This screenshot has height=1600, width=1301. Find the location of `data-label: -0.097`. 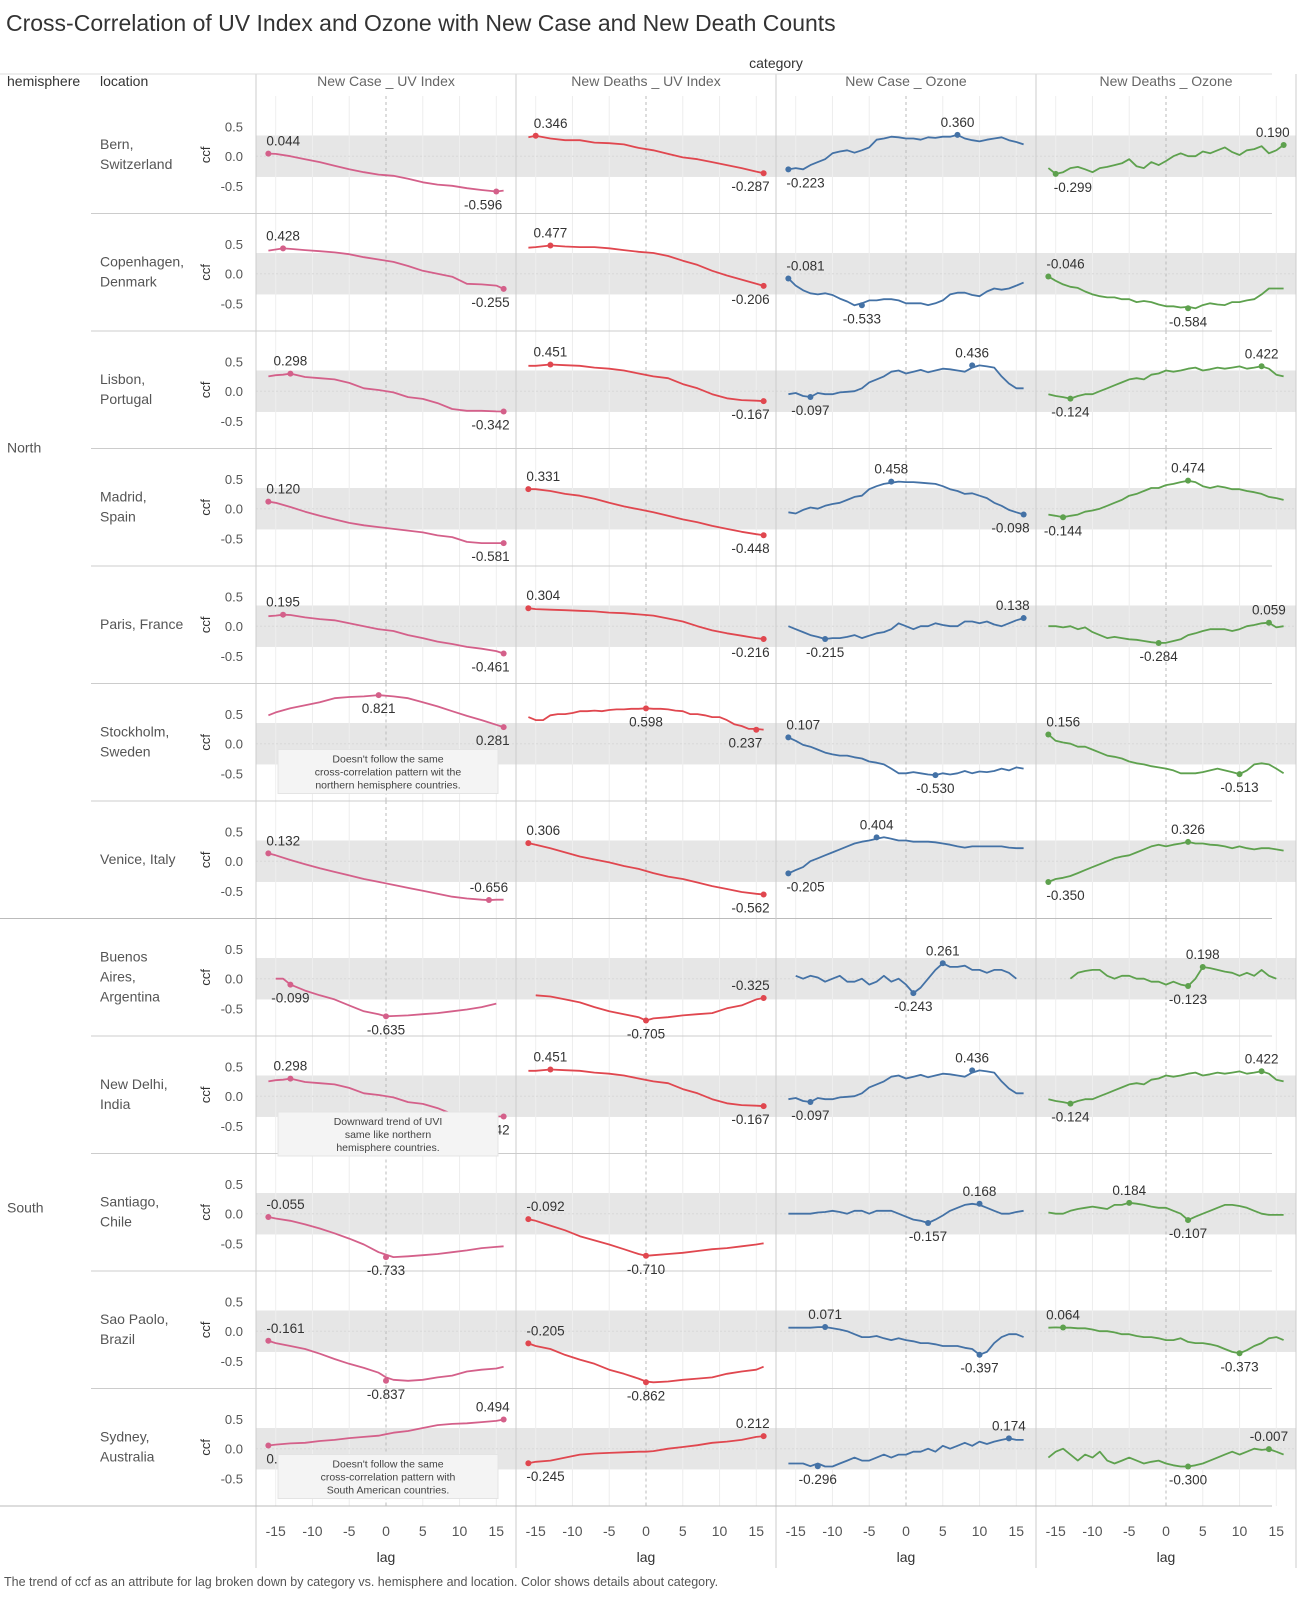

data-label: -0.097 is located at coordinates (810, 410).